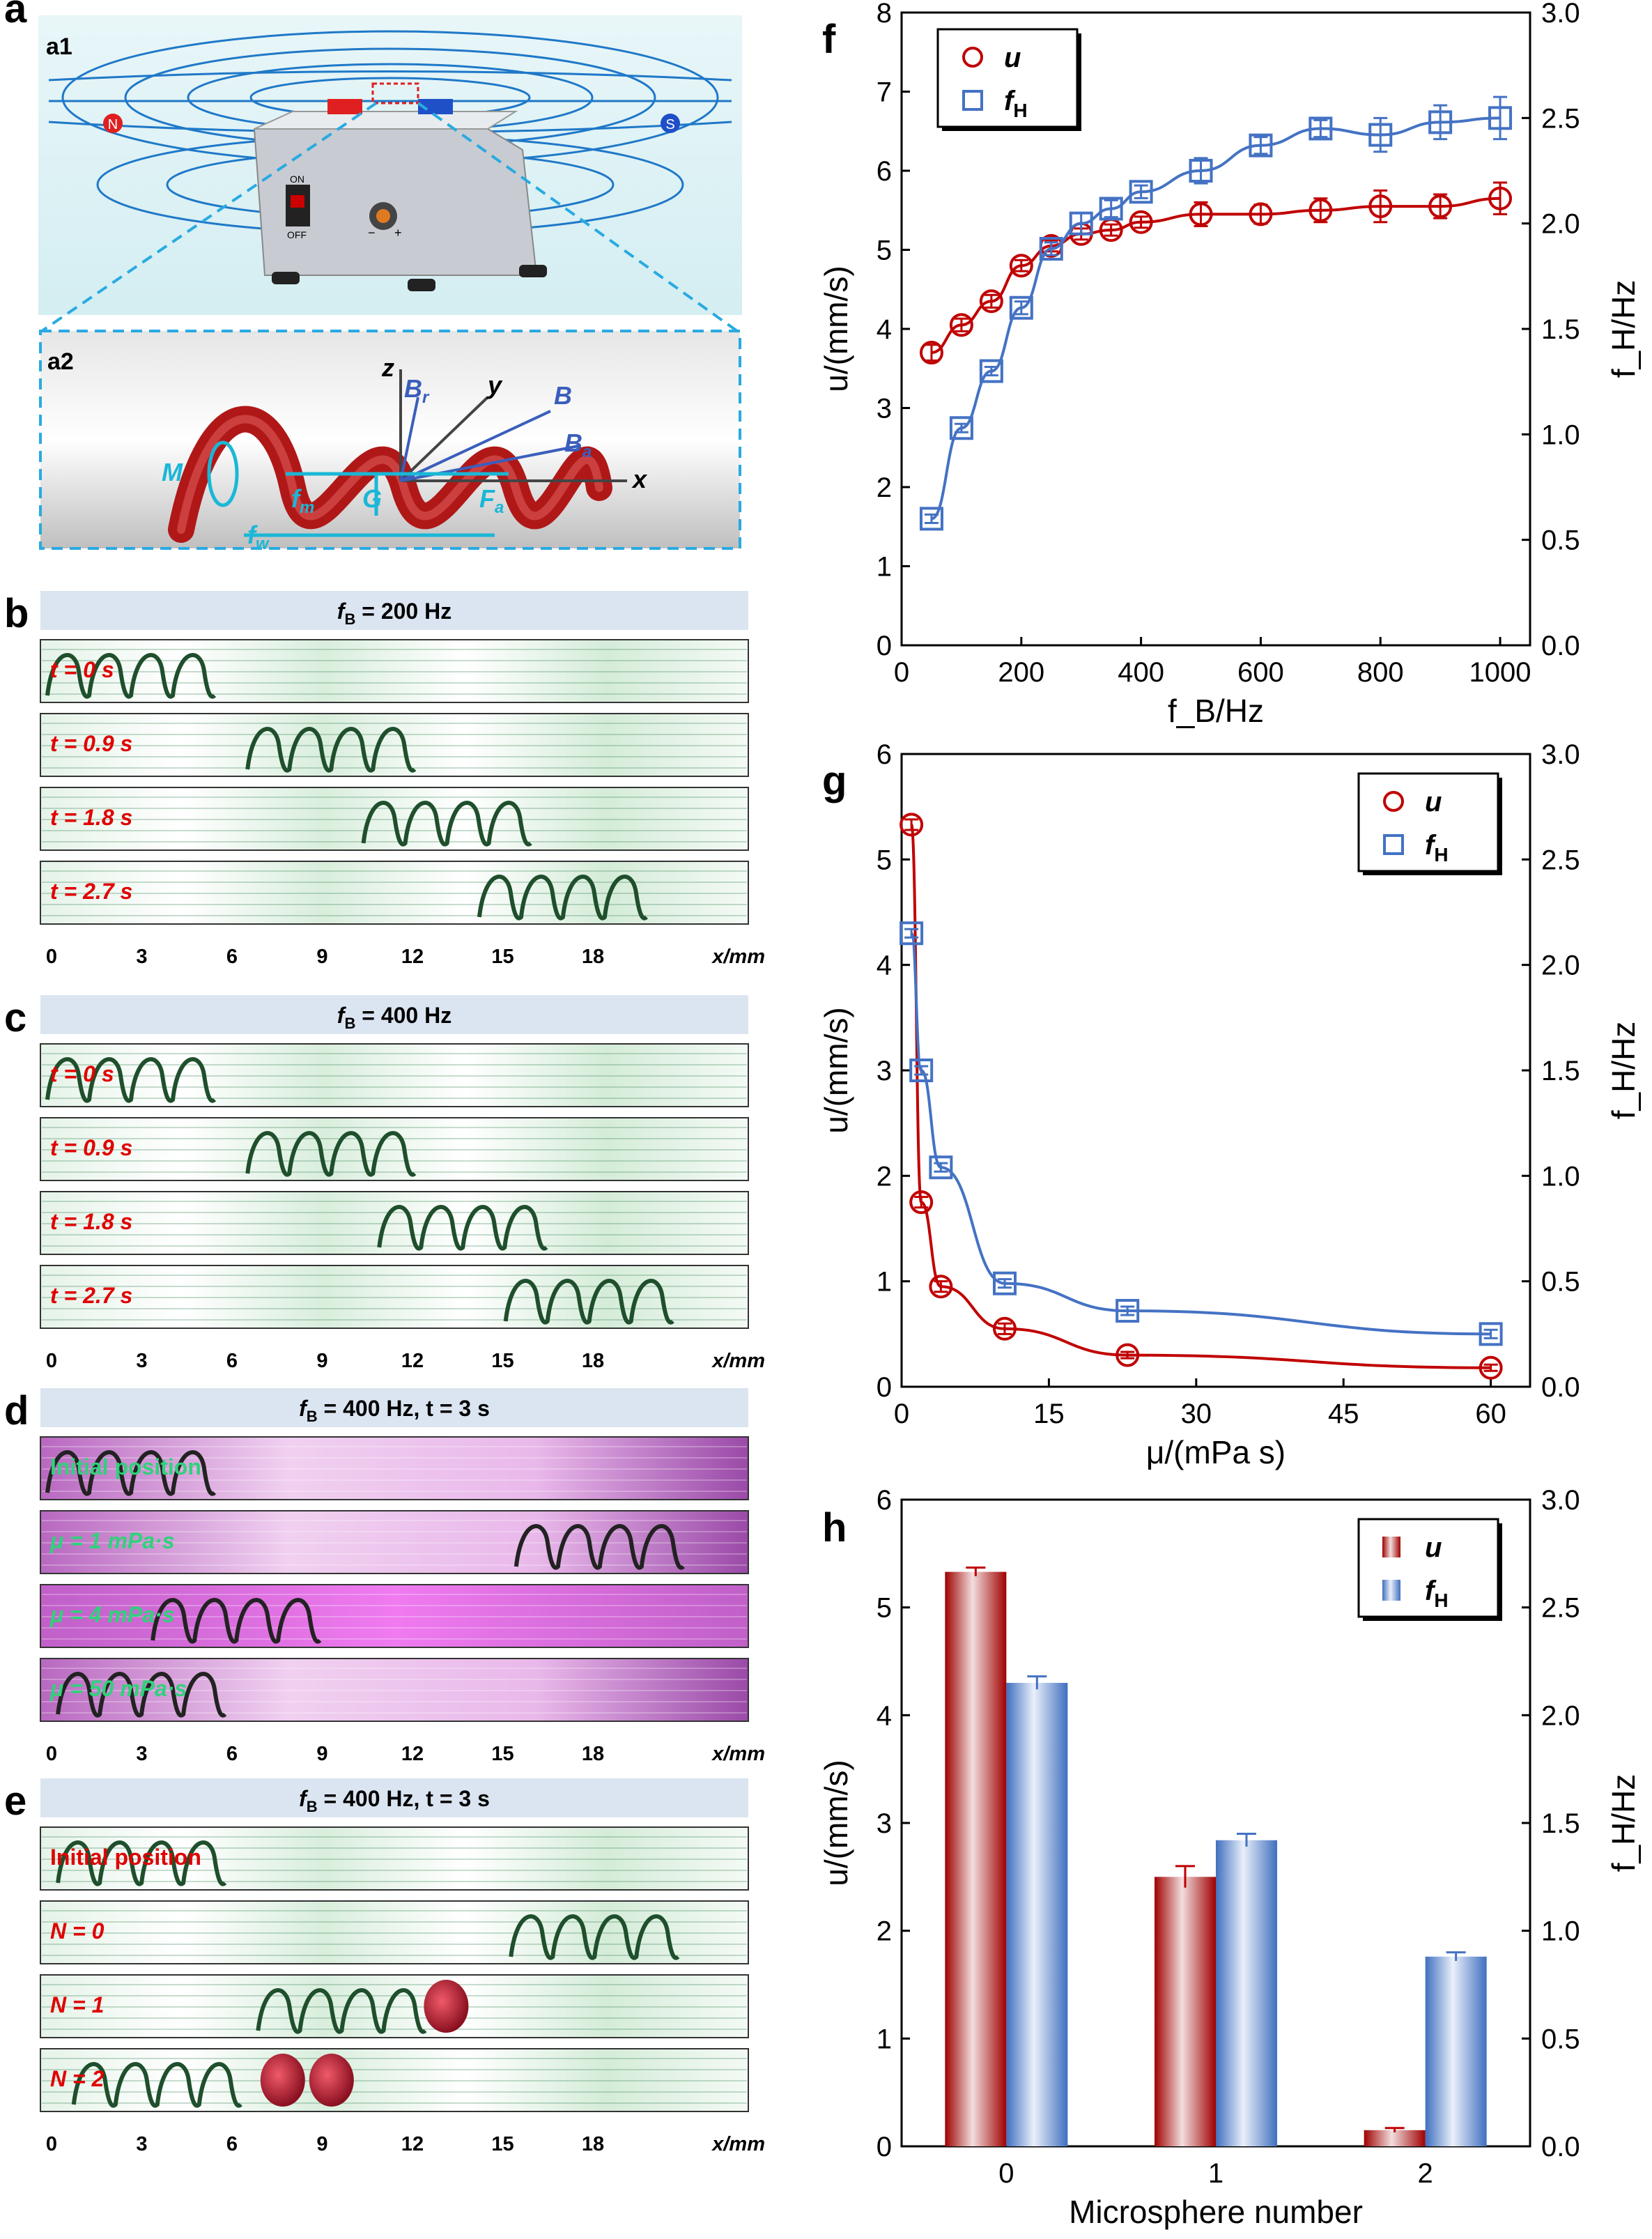 The width and height of the screenshot is (1652, 2239). What do you see at coordinates (51, 2144) in the screenshot?
I see `strip-tick-label: 0` at bounding box center [51, 2144].